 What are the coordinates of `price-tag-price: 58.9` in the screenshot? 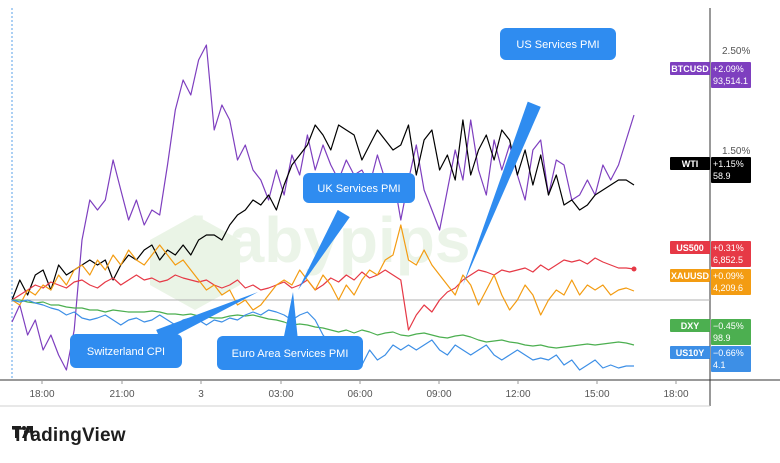 It's located at (722, 176).